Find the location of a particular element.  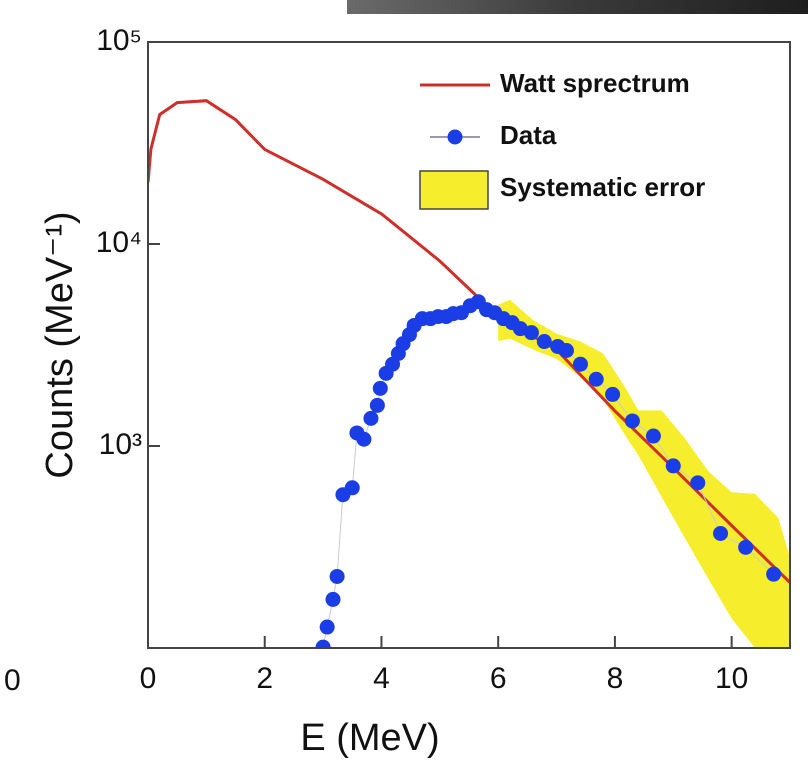

y-axis-title: Counts (MeV⁻¹) is located at coordinates (60, 344).